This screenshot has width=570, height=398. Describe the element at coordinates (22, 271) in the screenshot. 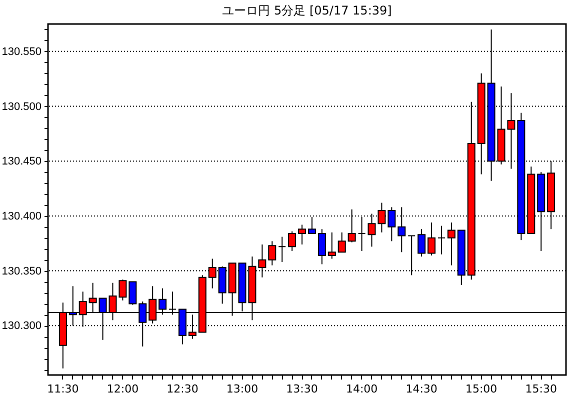

I see `y-tick-label: 130.350` at that location.